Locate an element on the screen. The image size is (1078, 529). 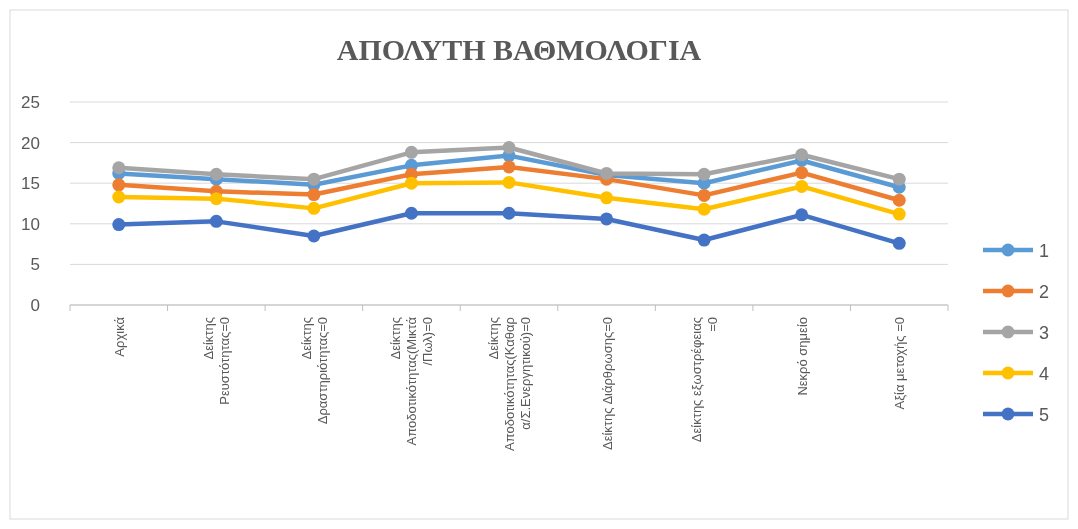
x-tick-label: Αρχικά is located at coordinates (119, 336).